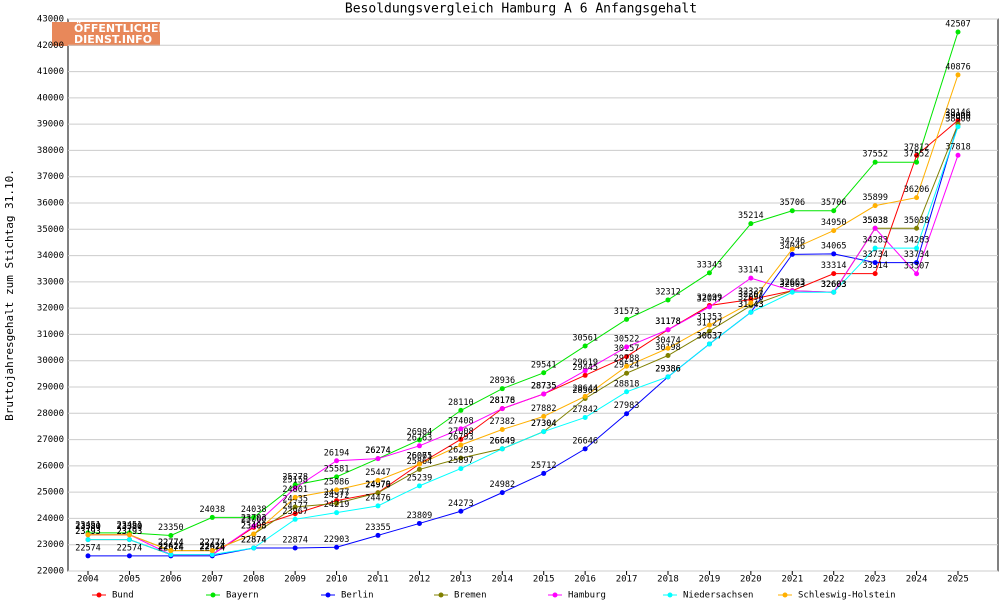 Image resolution: width=1000 pixels, height=600 pixels. I want to click on legend-label: Bund, so click(123, 595).